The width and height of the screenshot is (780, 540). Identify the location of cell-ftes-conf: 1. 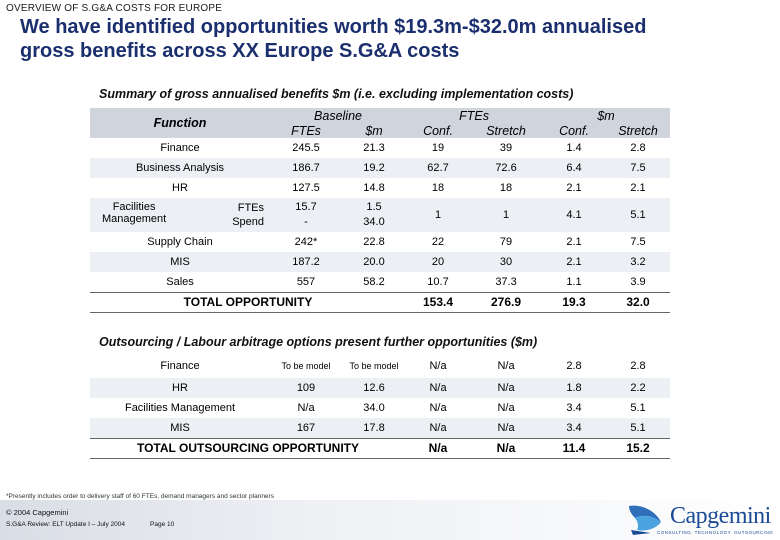
(438, 215).